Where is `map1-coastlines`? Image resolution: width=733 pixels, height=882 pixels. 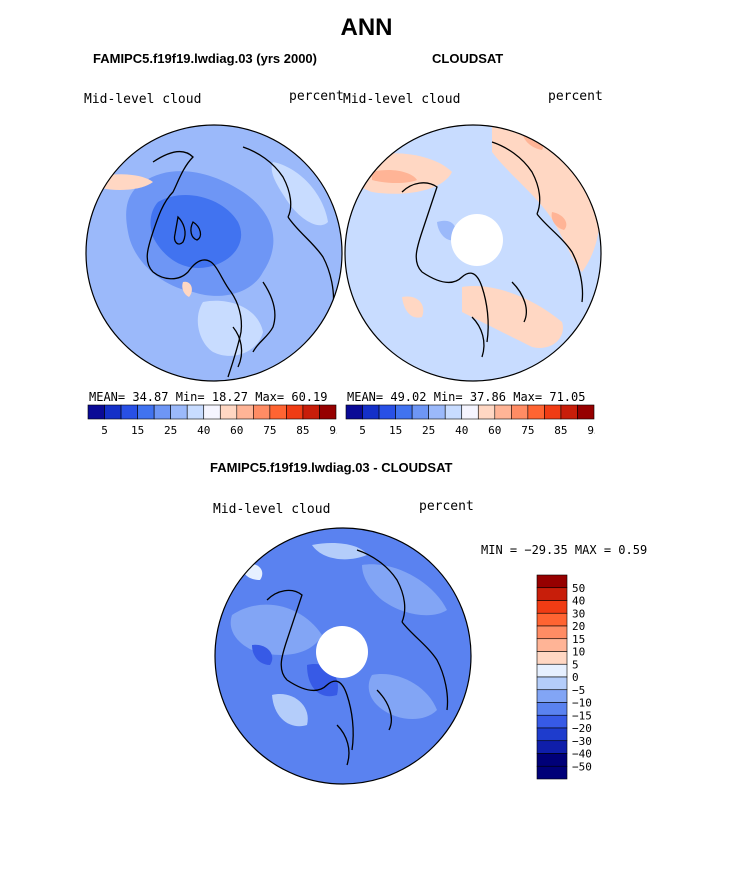 map1-coastlines is located at coordinates (240, 262).